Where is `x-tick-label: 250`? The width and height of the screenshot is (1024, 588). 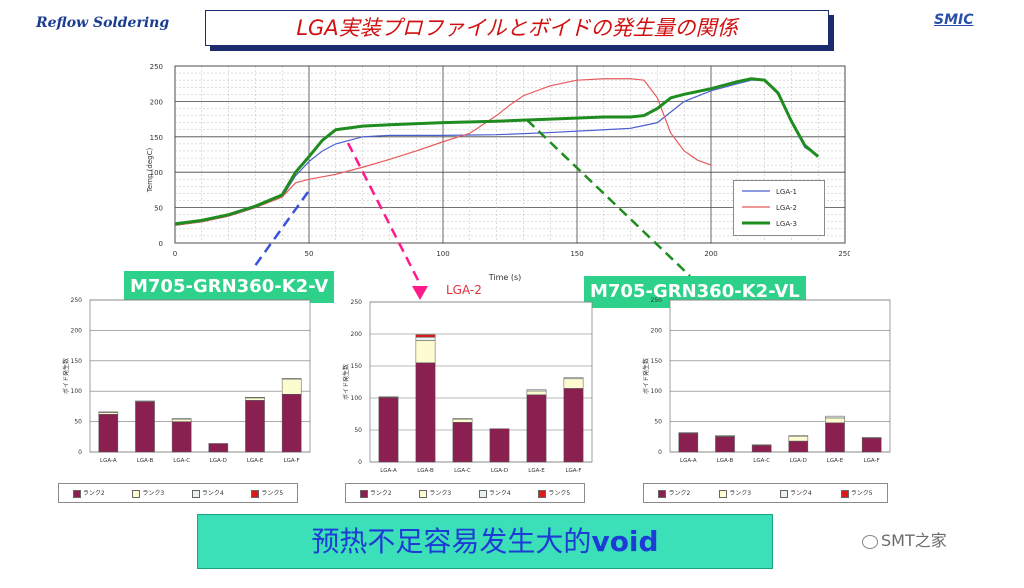
x-tick-label: 250 is located at coordinates (844, 254).